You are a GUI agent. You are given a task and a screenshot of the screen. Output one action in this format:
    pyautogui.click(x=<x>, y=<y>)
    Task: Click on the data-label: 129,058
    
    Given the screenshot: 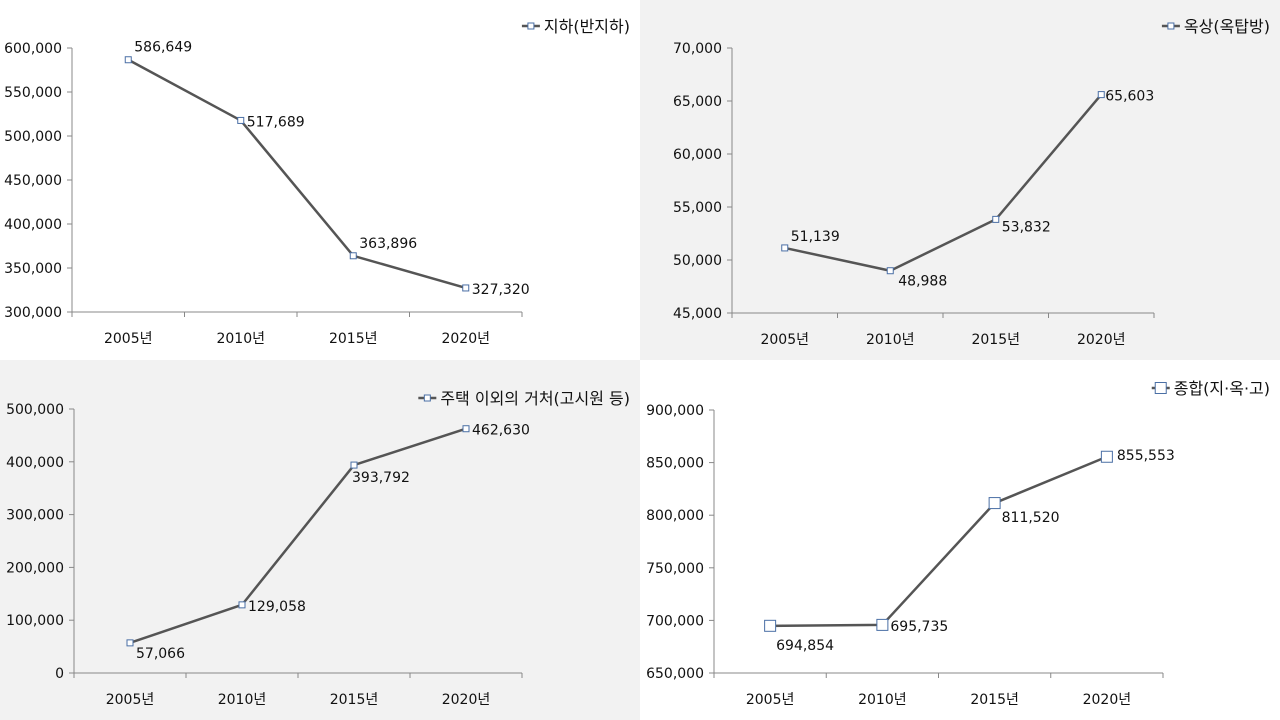 What is the action you would take?
    pyautogui.click(x=277, y=607)
    